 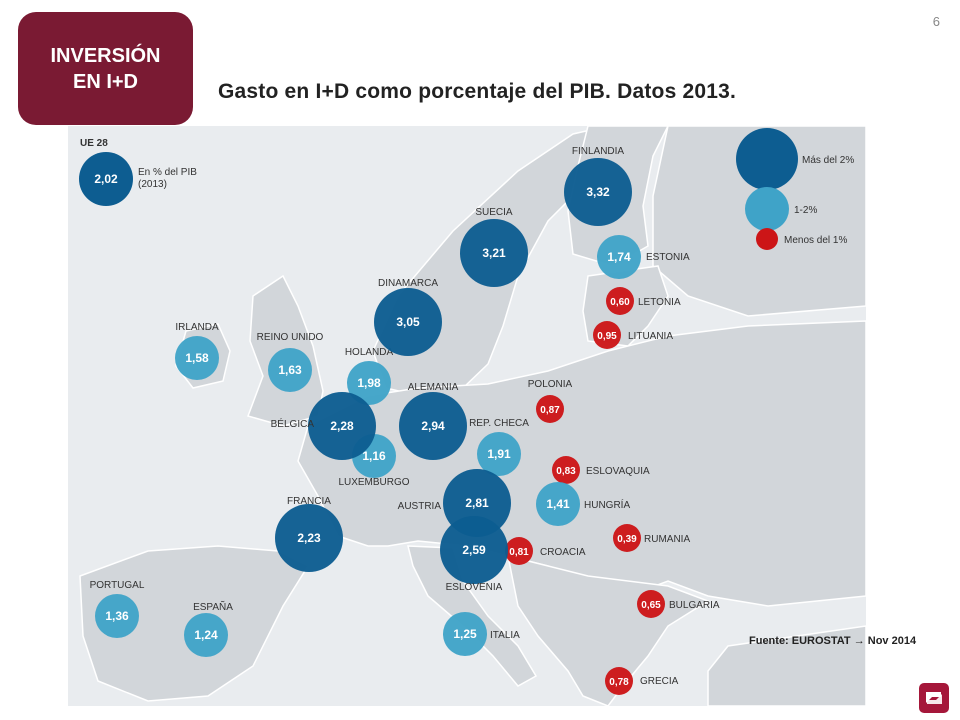 I want to click on section-tab: INVERSIÓN EN I+D, so click(x=105, y=68).